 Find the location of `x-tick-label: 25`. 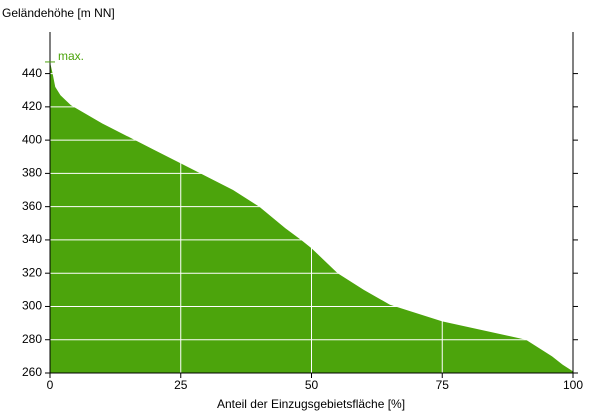

x-tick-label: 25 is located at coordinates (181, 385).